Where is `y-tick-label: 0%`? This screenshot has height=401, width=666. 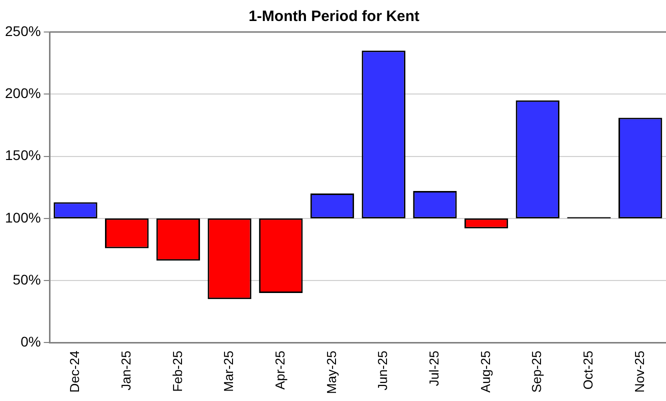
y-tick-label: 0% is located at coordinates (30, 342).